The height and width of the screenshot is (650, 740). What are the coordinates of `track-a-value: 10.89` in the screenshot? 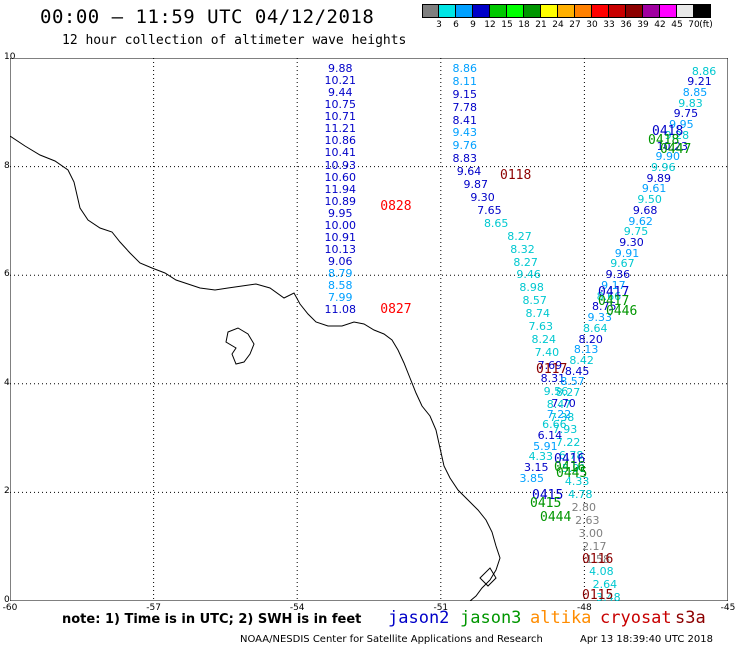 It's located at (340, 201).